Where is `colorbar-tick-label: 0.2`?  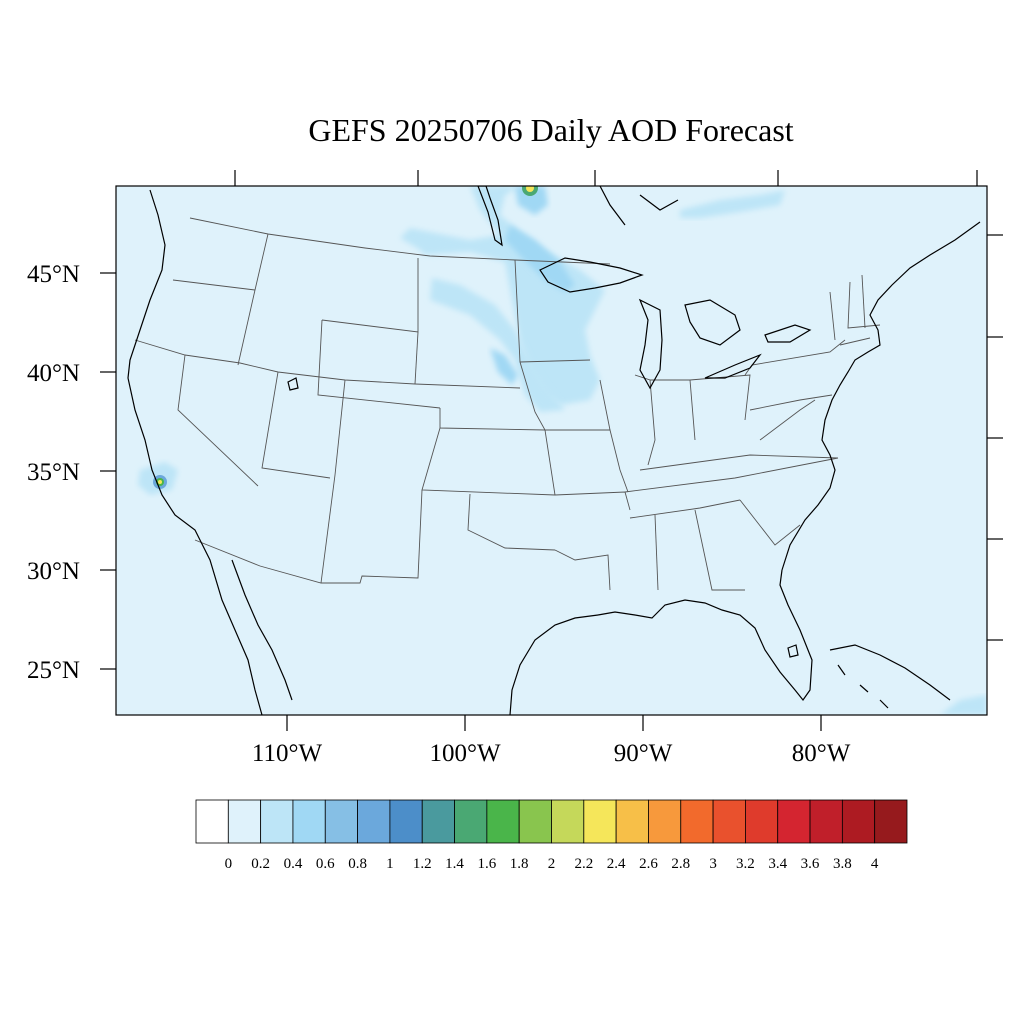 colorbar-tick-label: 0.2 is located at coordinates (260, 864).